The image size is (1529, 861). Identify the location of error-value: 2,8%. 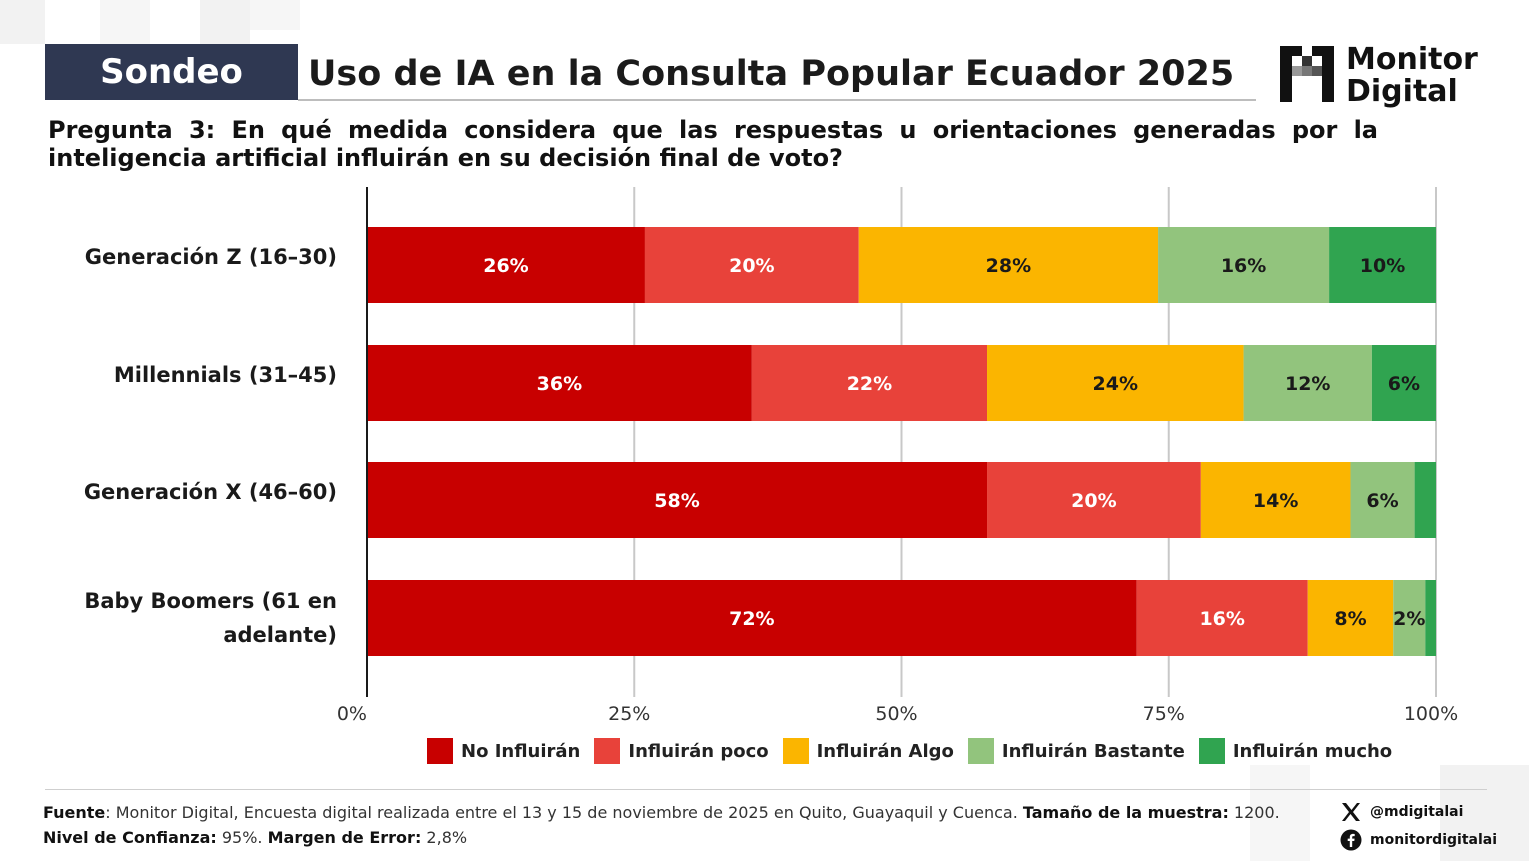
(444, 837).